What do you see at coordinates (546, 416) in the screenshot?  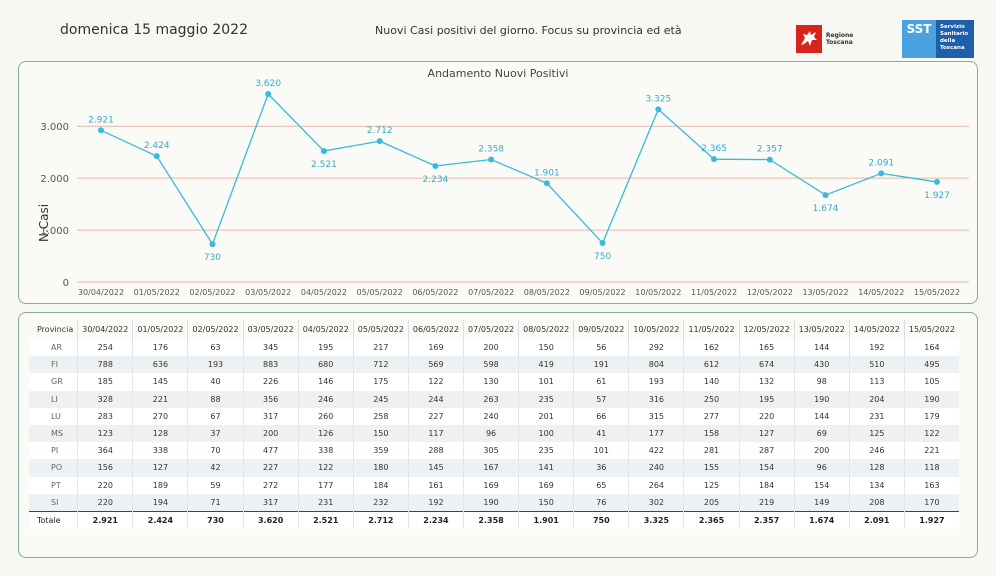 I see `table-cell: 201` at bounding box center [546, 416].